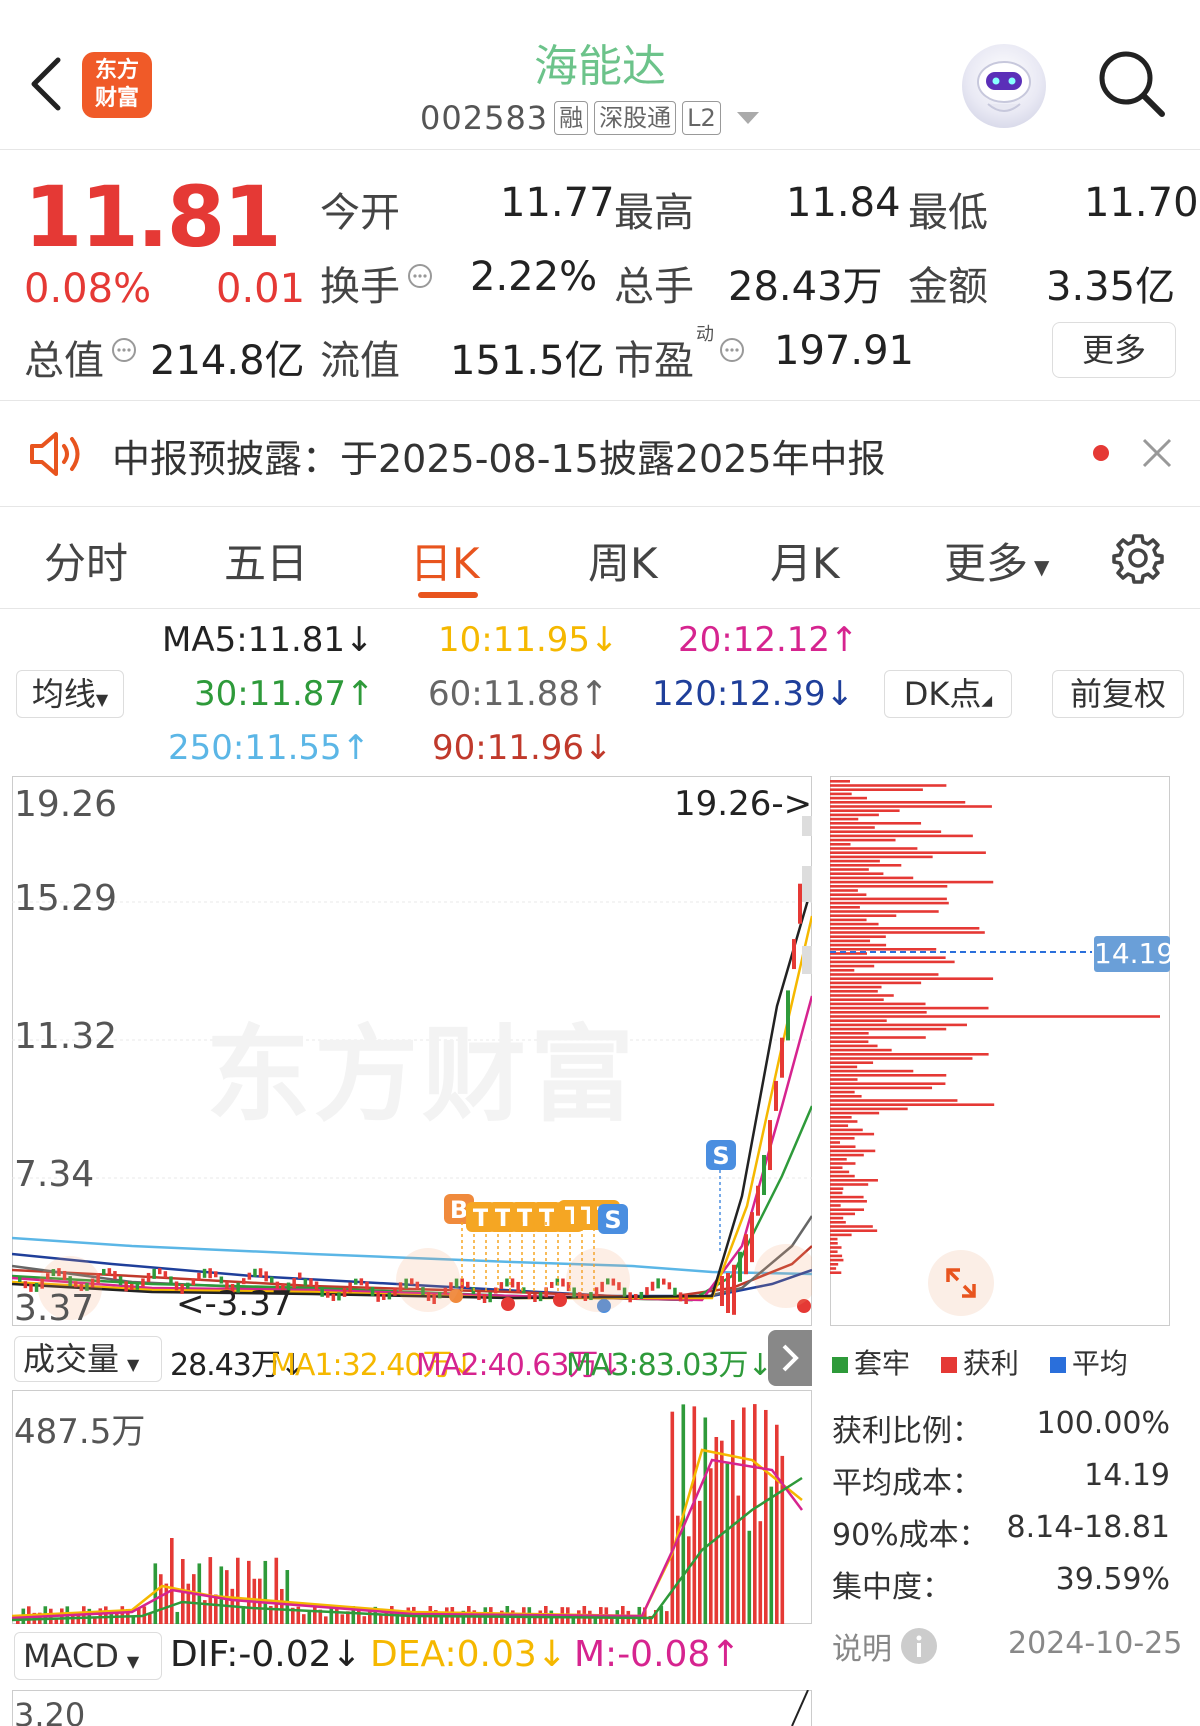  What do you see at coordinates (269, 748) in the screenshot?
I see `ma250-value: 250:11.55↑` at bounding box center [269, 748].